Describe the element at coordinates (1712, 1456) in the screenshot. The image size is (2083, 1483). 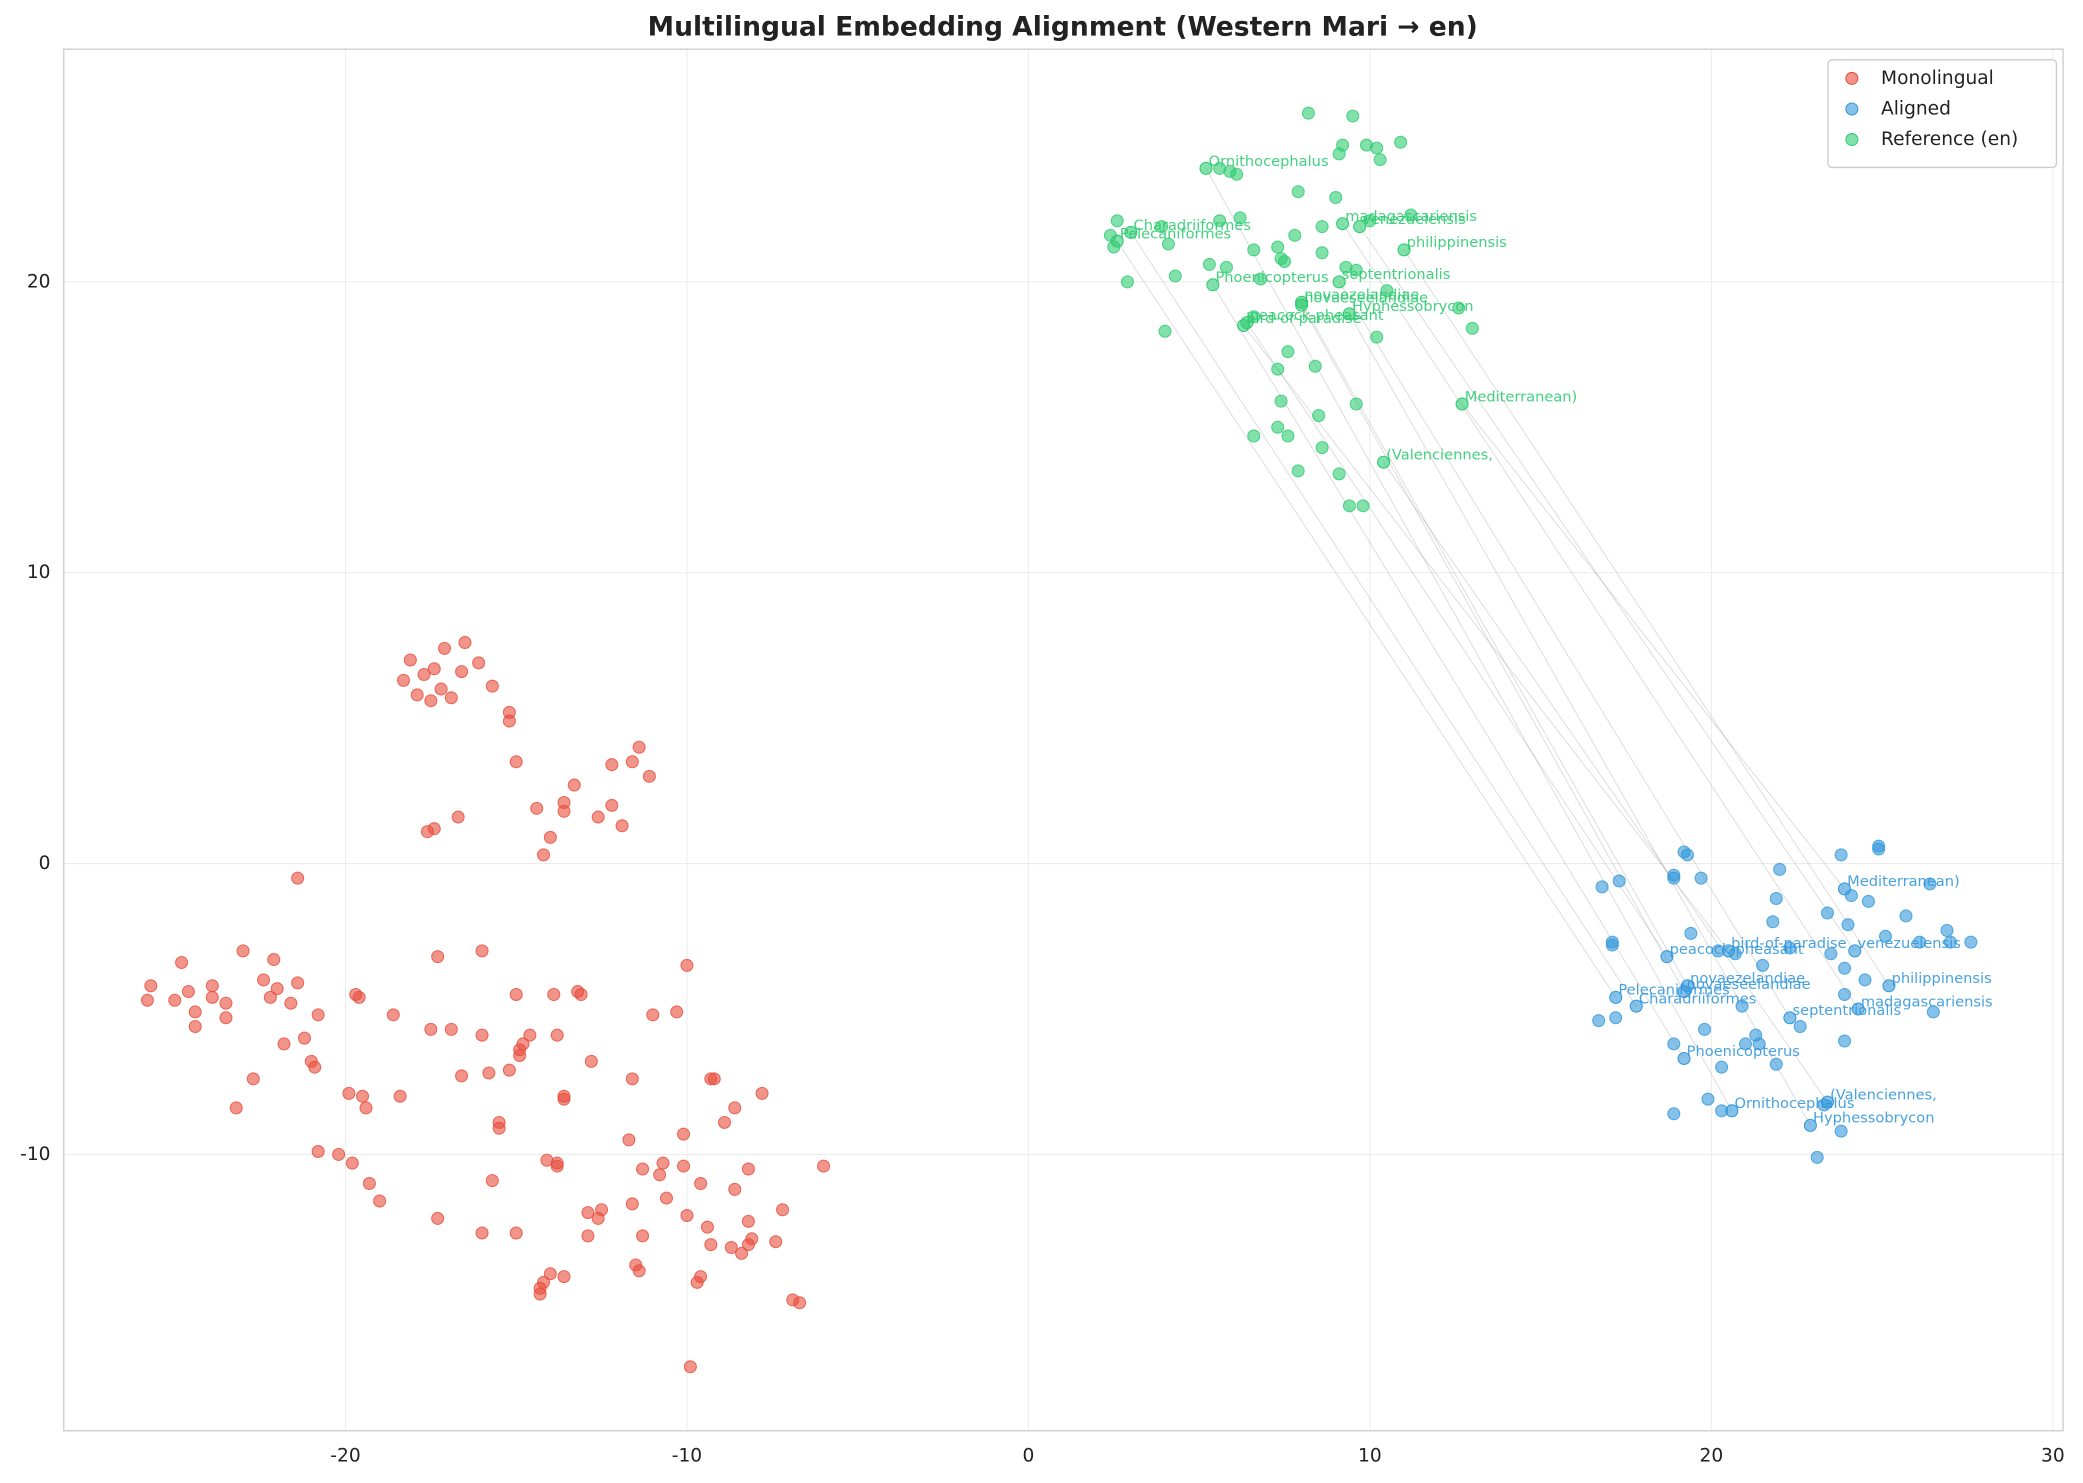
I see `x-tick-label: 20` at that location.